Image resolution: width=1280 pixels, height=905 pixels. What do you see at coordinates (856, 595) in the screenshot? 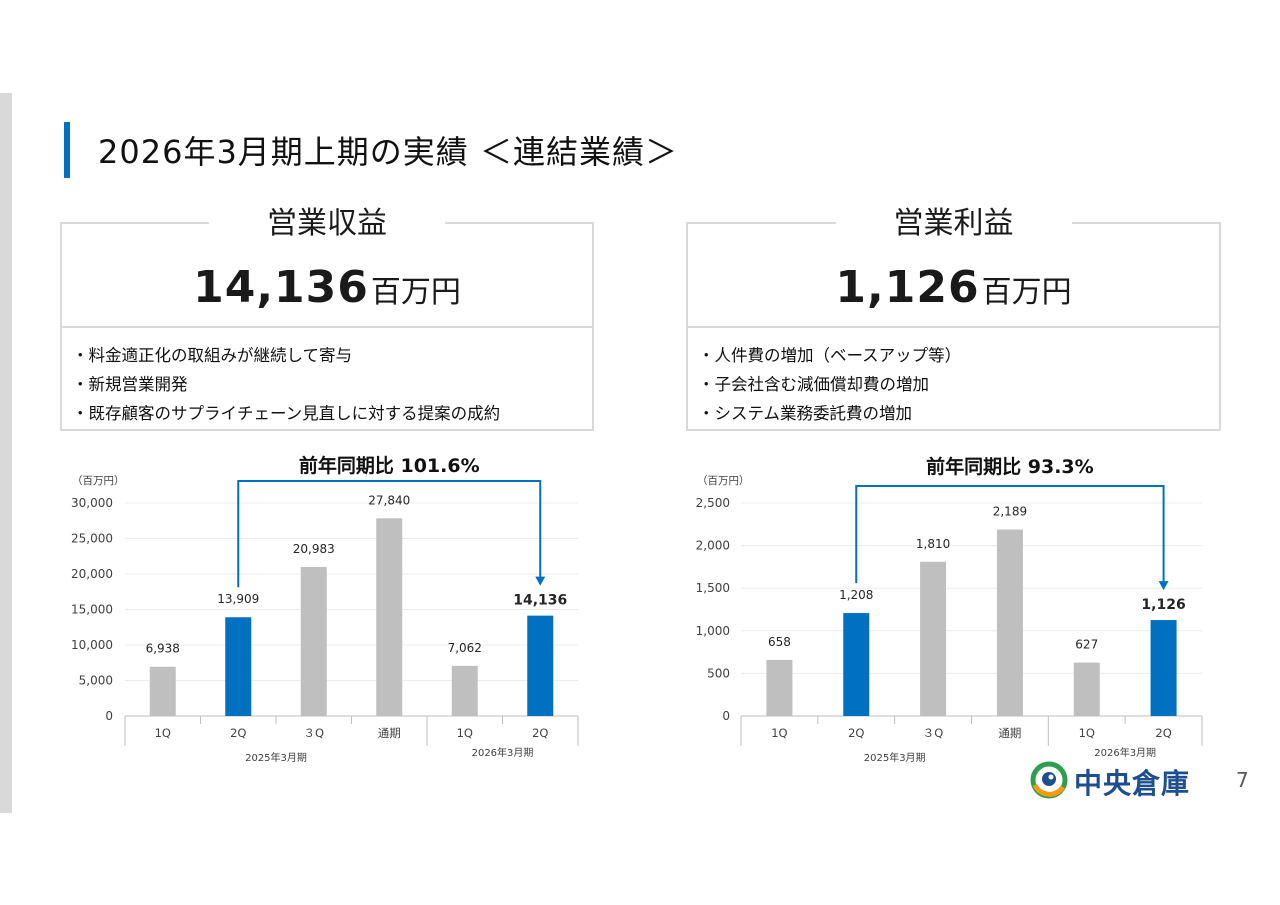
I see `bar-value-label: 1,208` at bounding box center [856, 595].